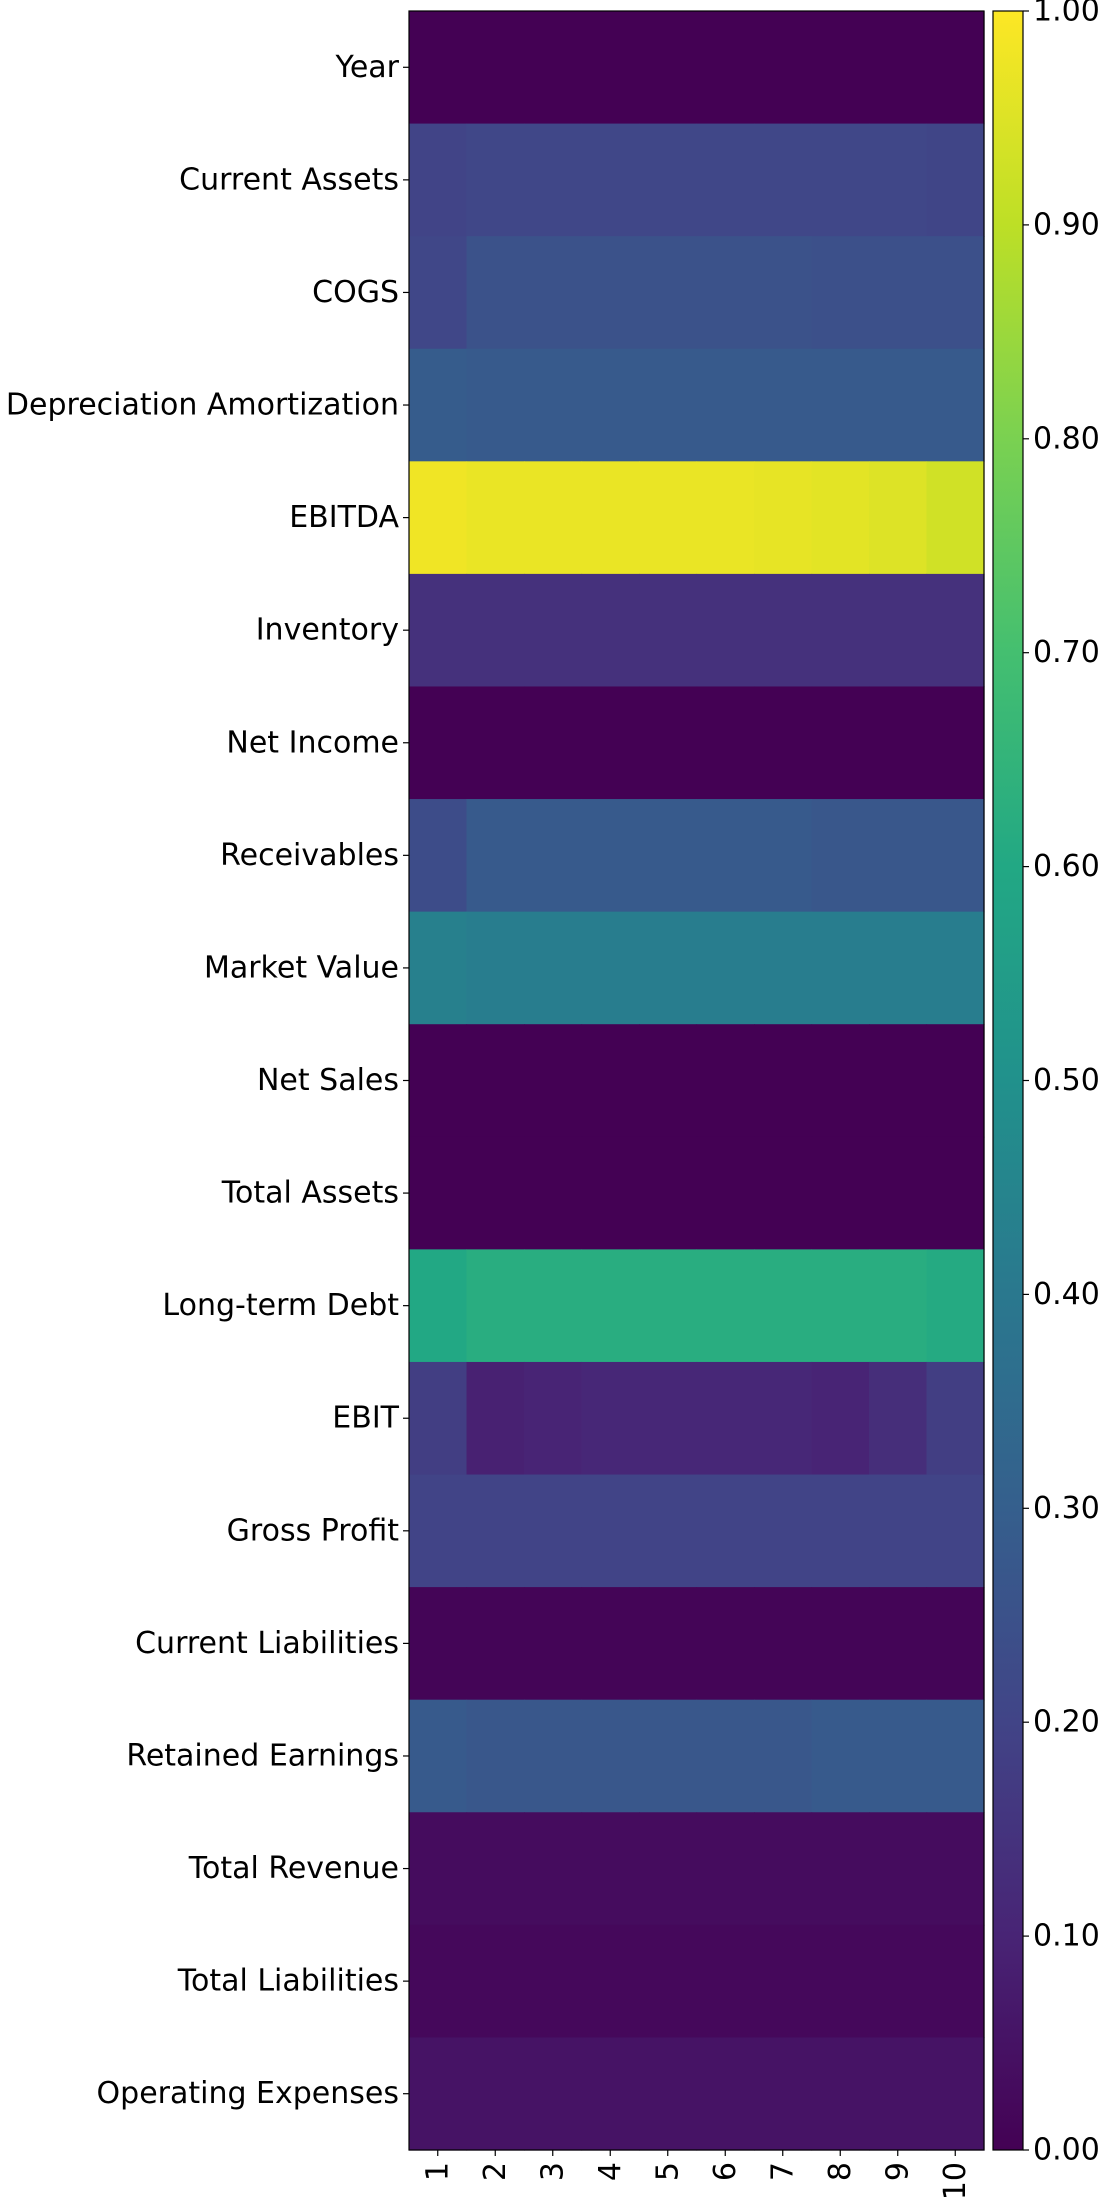  What do you see at coordinates (289, 179) in the screenshot?
I see `y-tick-label: Current Assets` at bounding box center [289, 179].